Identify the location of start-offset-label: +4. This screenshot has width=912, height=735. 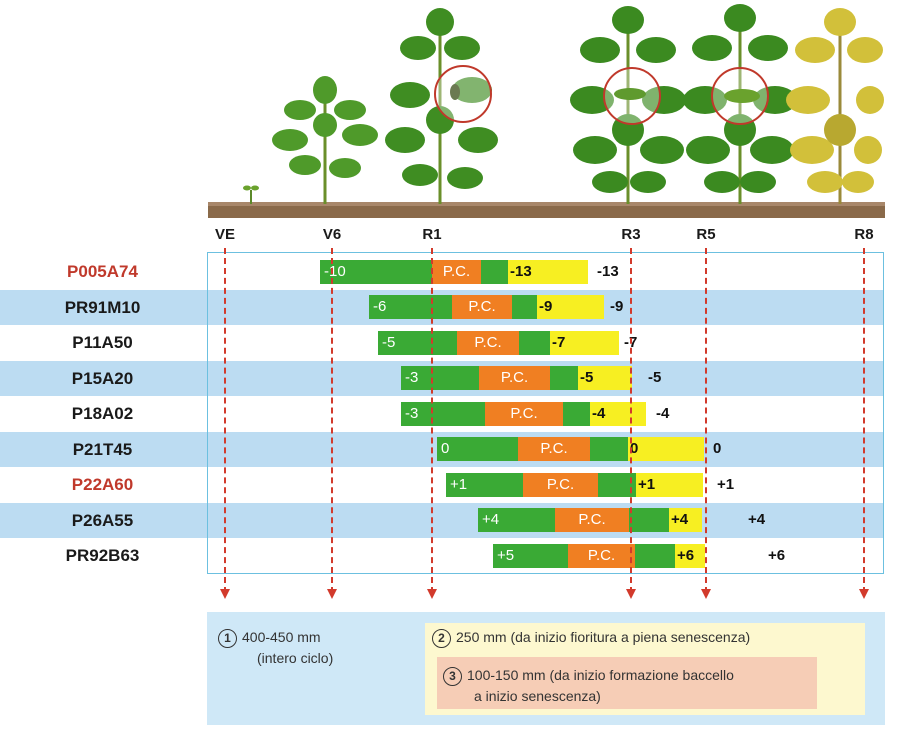
(491, 519).